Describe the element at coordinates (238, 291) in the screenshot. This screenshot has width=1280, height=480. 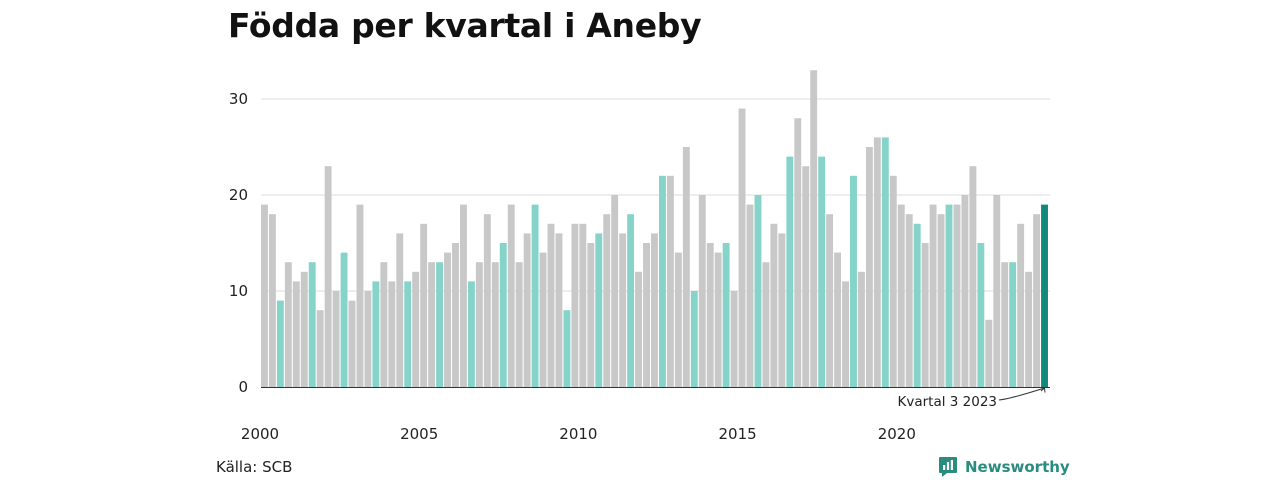
I see `y-tick-label: 10` at that location.